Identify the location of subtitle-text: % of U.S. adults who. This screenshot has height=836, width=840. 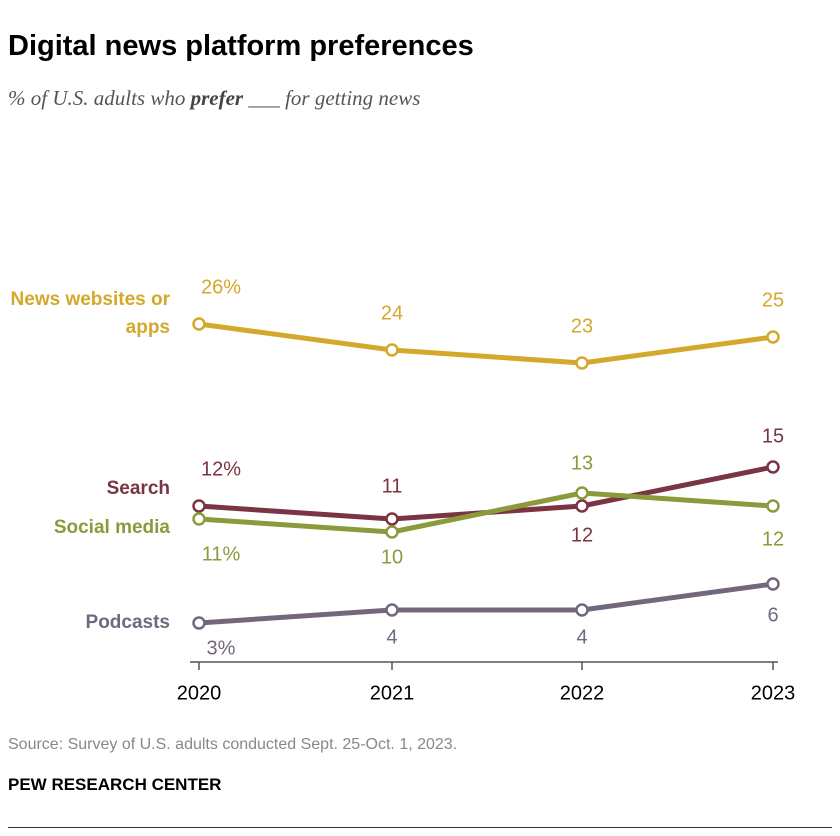
(99, 98).